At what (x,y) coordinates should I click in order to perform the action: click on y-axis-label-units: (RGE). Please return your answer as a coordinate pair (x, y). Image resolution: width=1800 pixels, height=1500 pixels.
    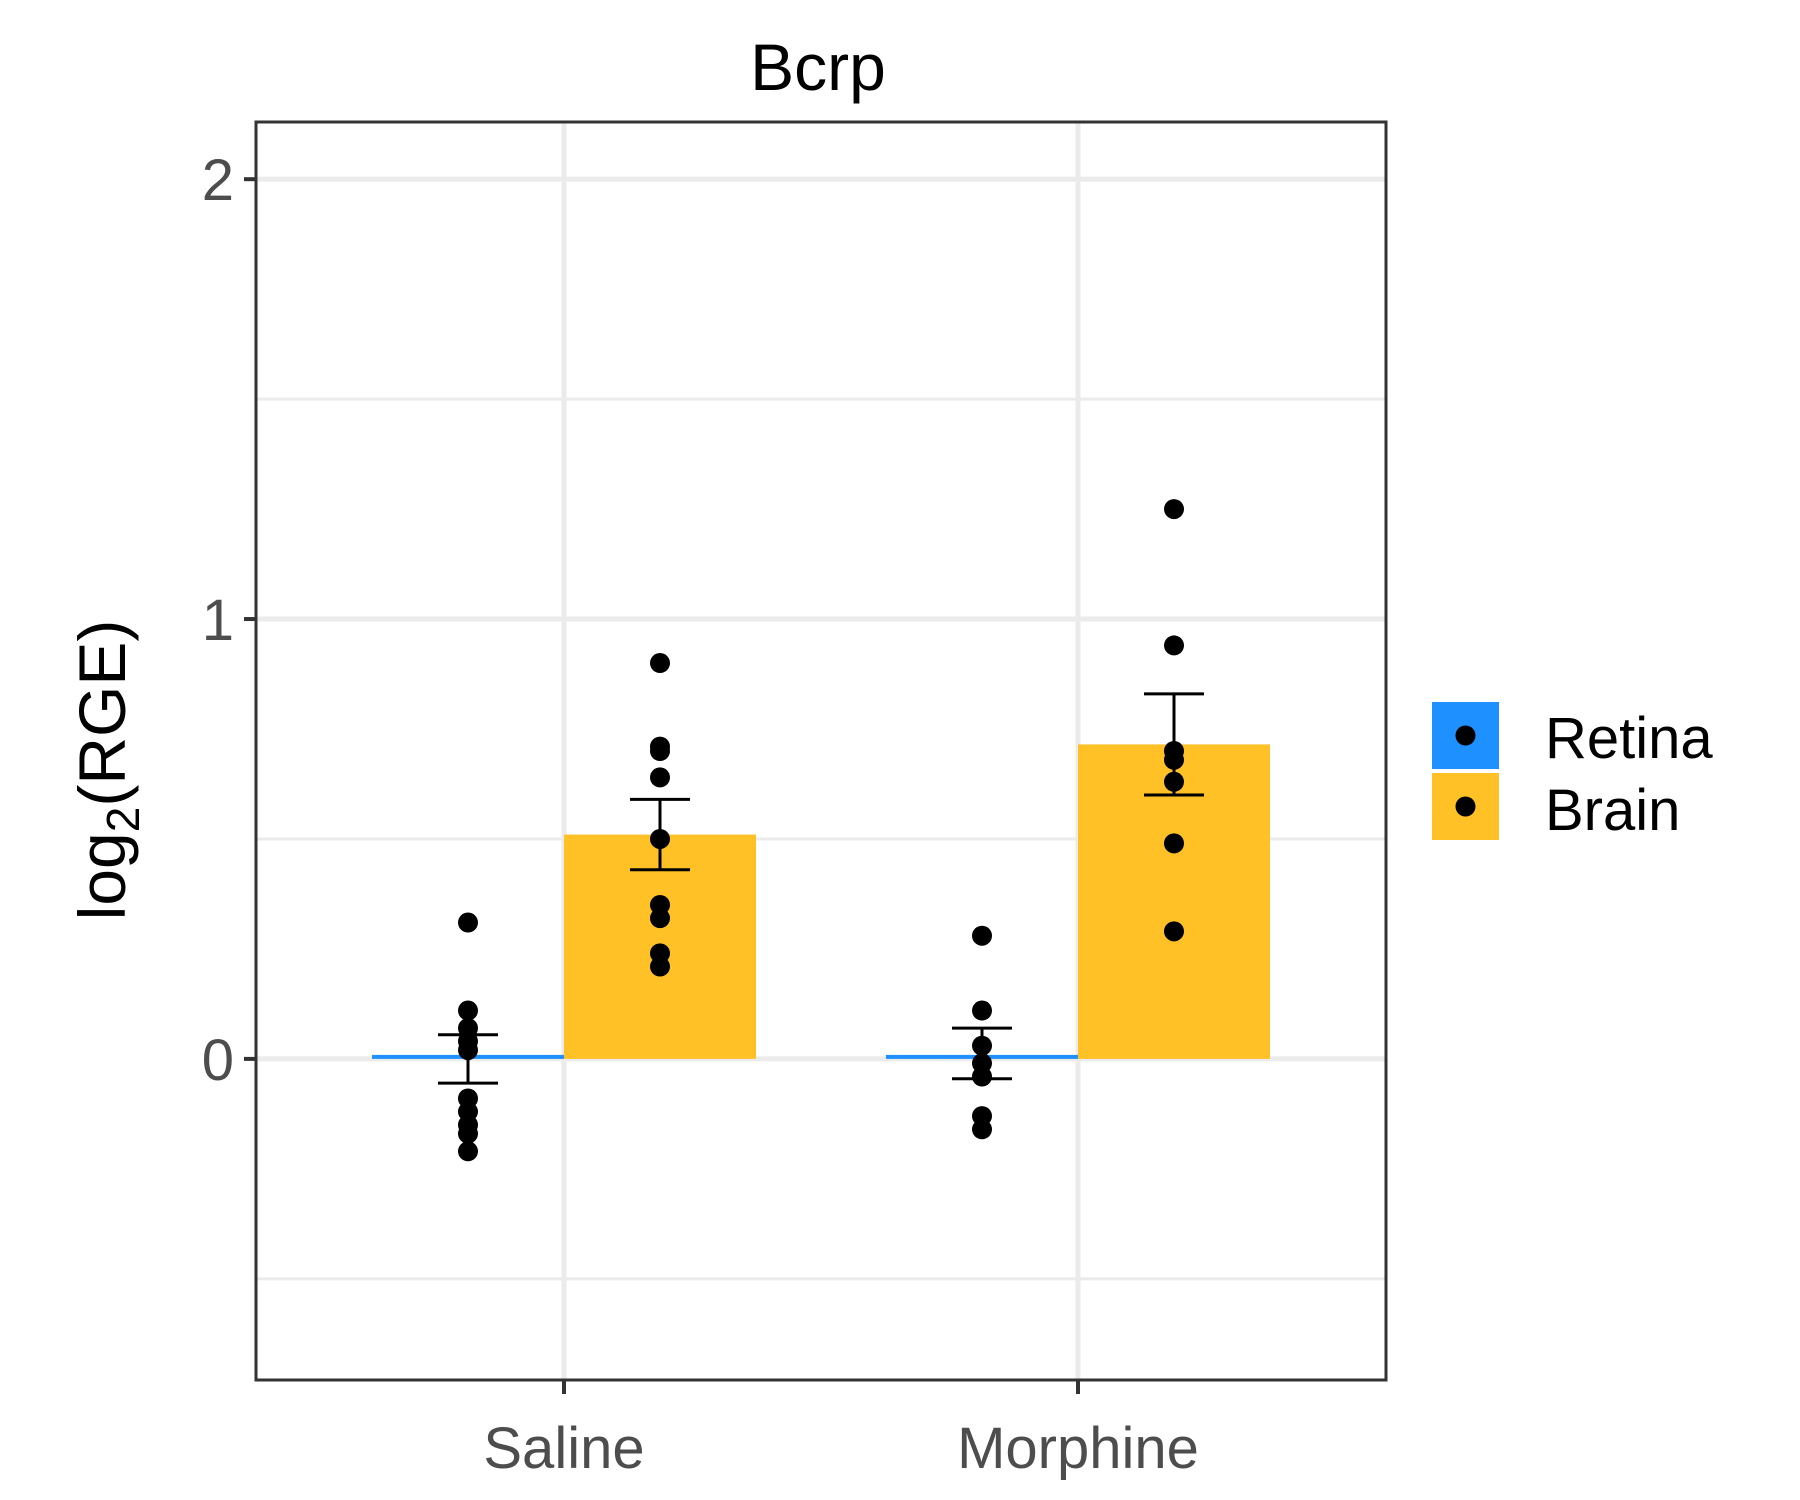
    Looking at the image, I should click on (102, 713).